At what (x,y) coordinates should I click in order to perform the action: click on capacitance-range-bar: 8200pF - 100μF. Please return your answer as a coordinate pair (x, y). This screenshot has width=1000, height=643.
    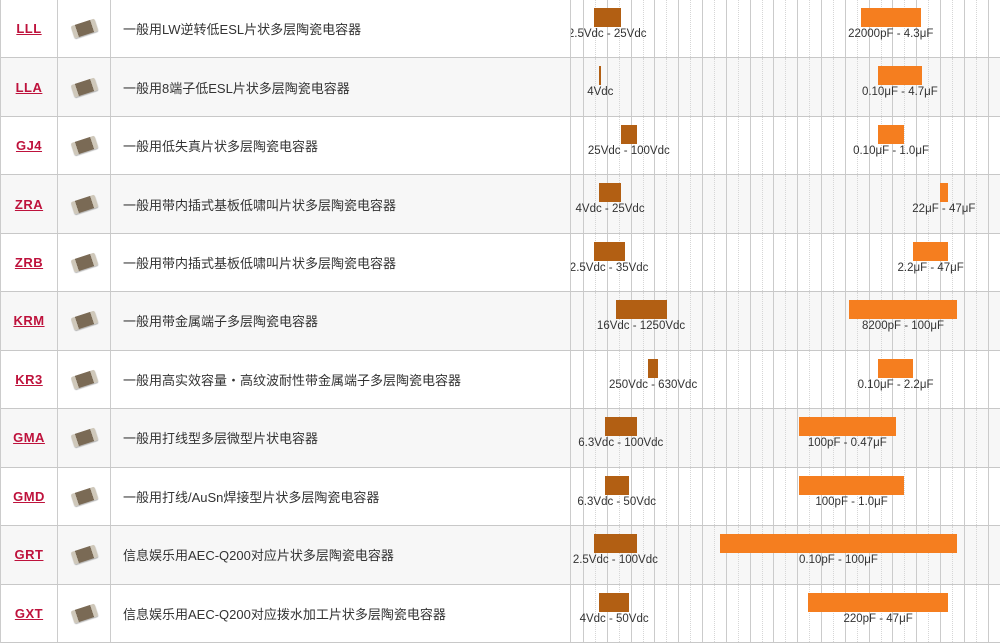
    Looking at the image, I should click on (903, 316).